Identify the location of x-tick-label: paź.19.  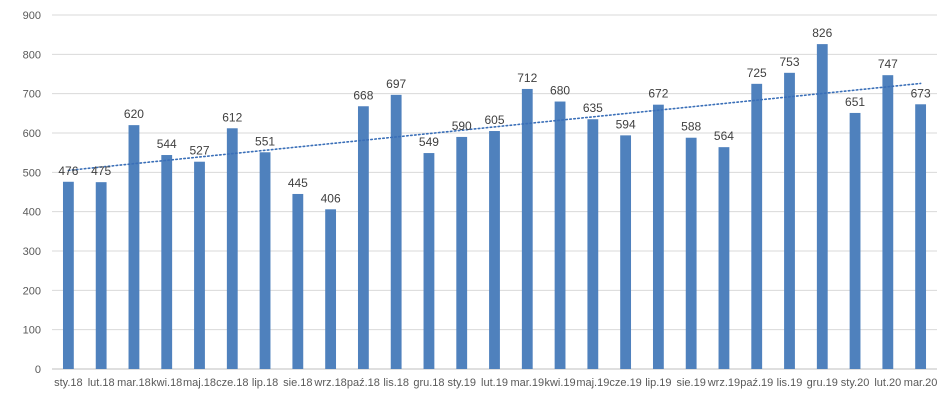
(756, 383).